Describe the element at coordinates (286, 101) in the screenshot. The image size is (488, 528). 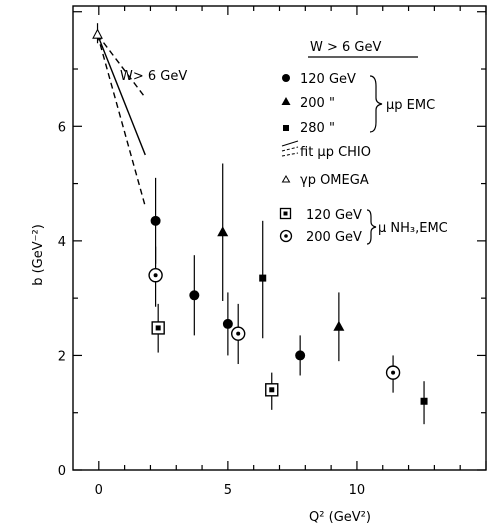
I see `legend-marker-filled-triangle` at that location.